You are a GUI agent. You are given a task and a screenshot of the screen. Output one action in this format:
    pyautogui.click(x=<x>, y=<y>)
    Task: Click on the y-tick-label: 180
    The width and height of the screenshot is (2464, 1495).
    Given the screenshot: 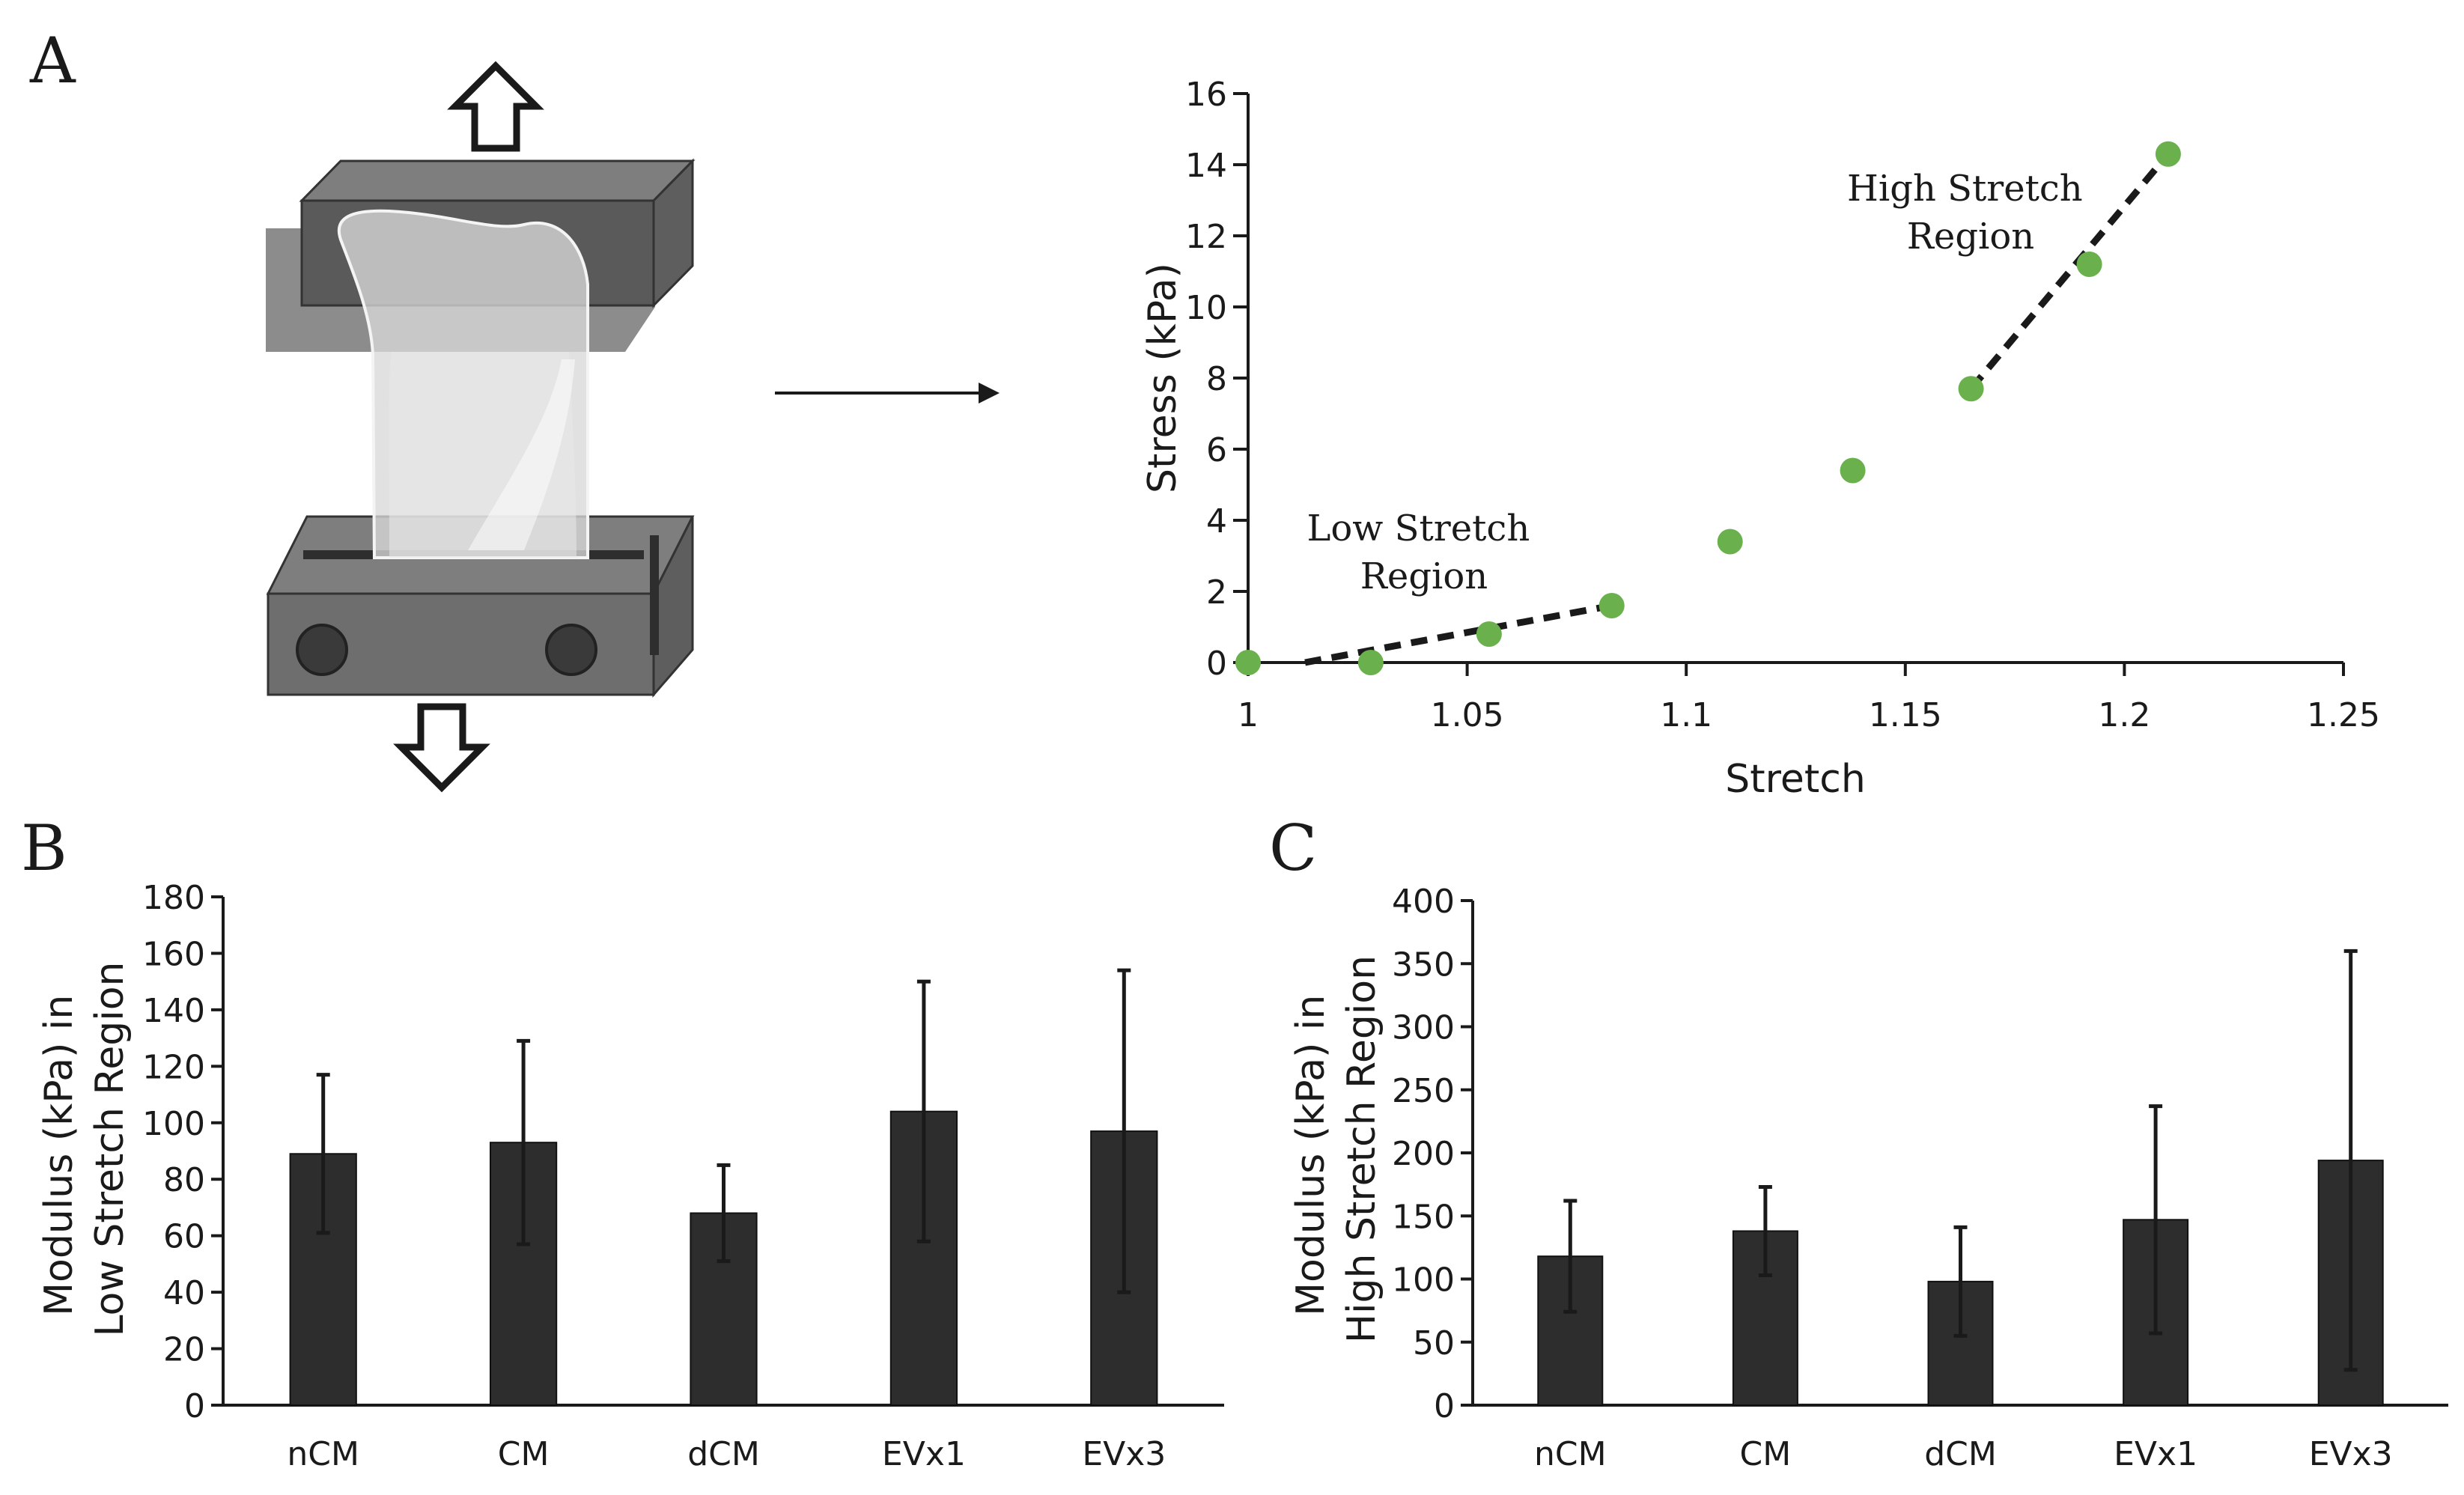 What is the action you would take?
    pyautogui.click(x=173, y=898)
    